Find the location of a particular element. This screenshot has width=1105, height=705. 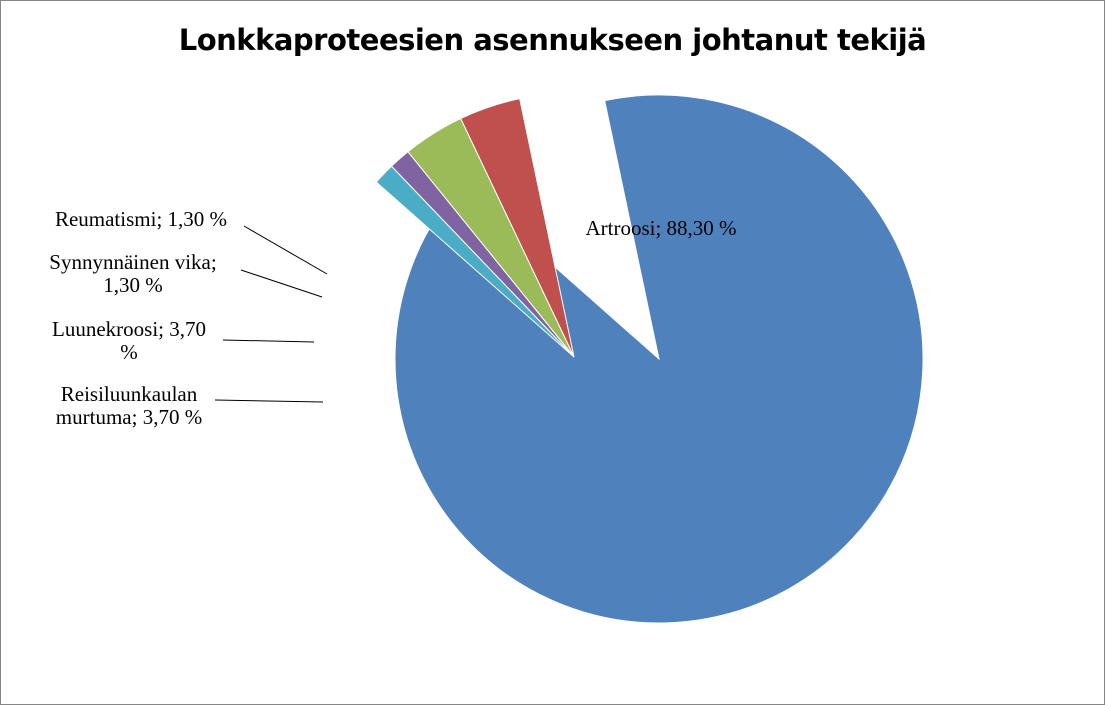

pie-slice-reumatismi is located at coordinates (475, 261).